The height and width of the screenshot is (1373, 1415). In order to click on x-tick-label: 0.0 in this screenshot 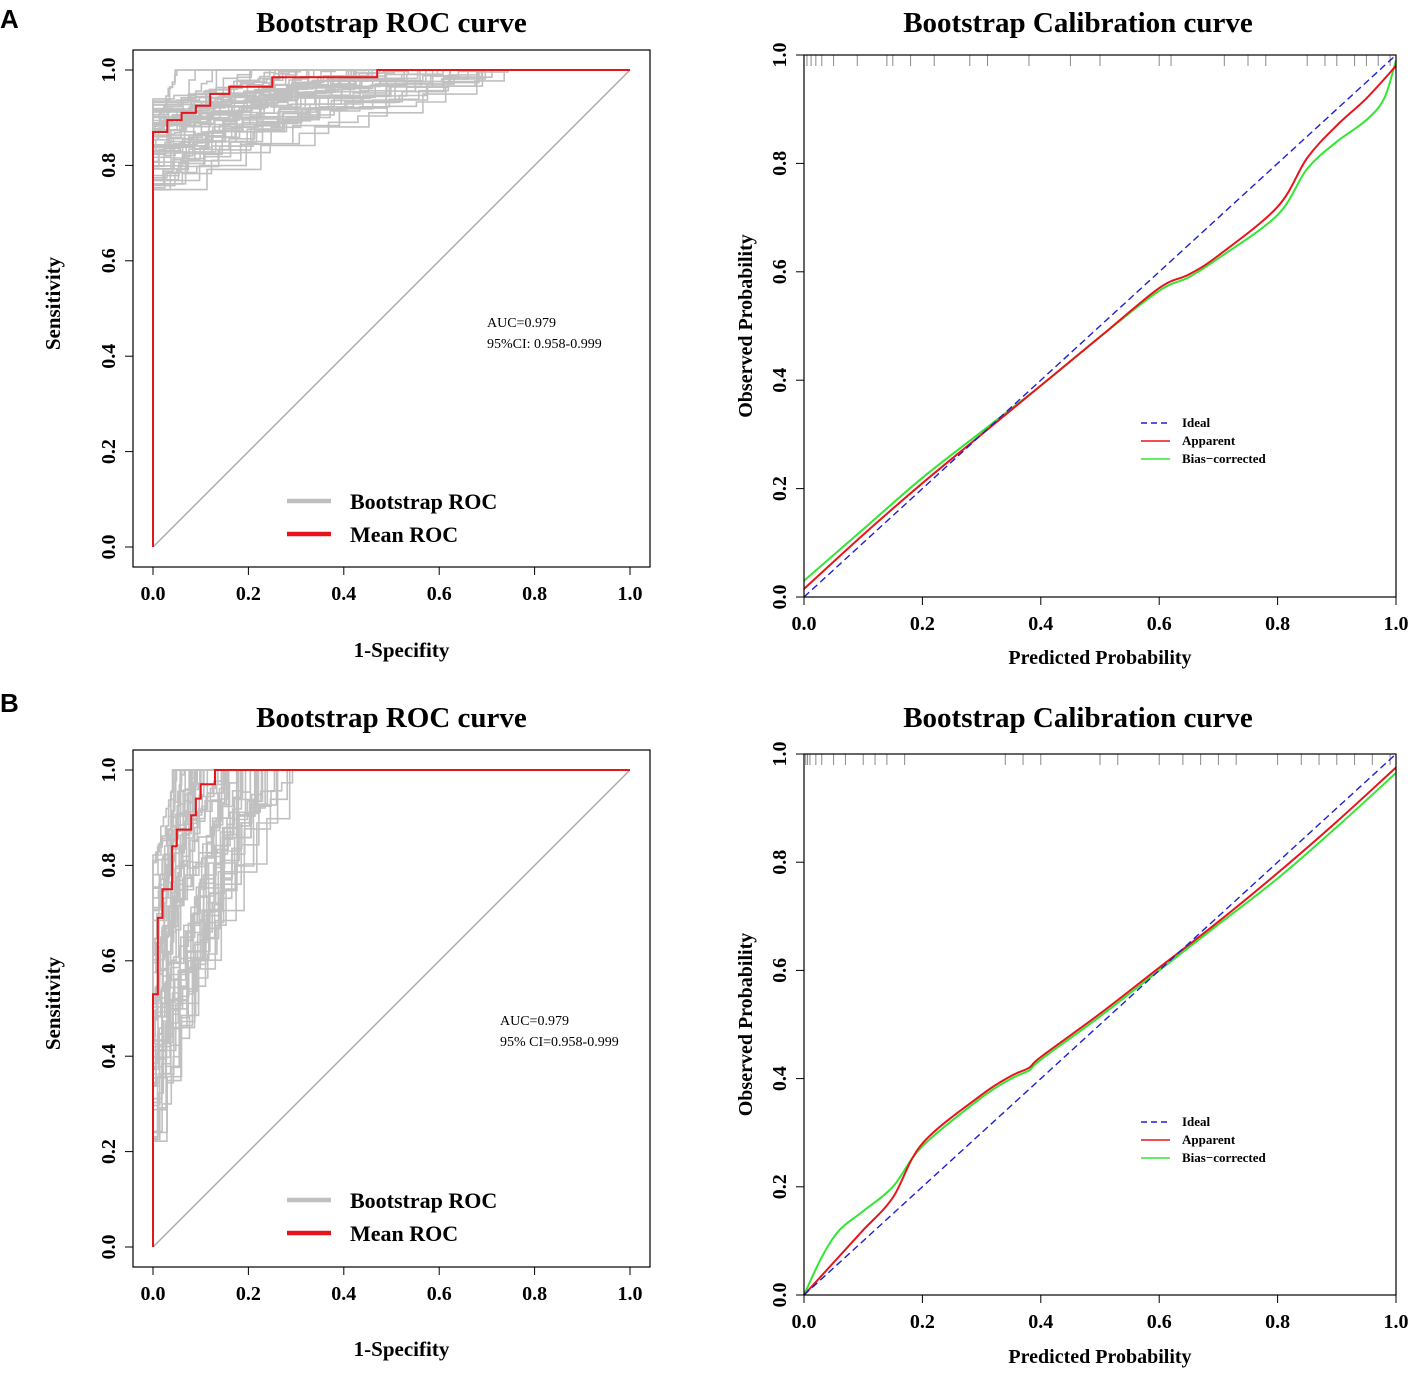, I will do `click(153, 594)`.